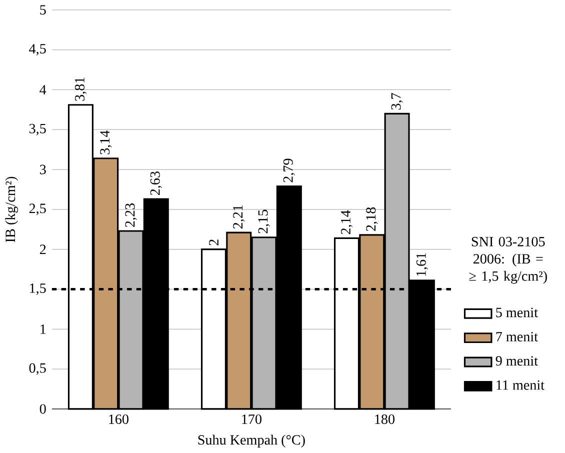 This screenshot has width=565, height=453. What do you see at coordinates (517, 361) in the screenshot?
I see `legend-label: 9 menit` at bounding box center [517, 361].